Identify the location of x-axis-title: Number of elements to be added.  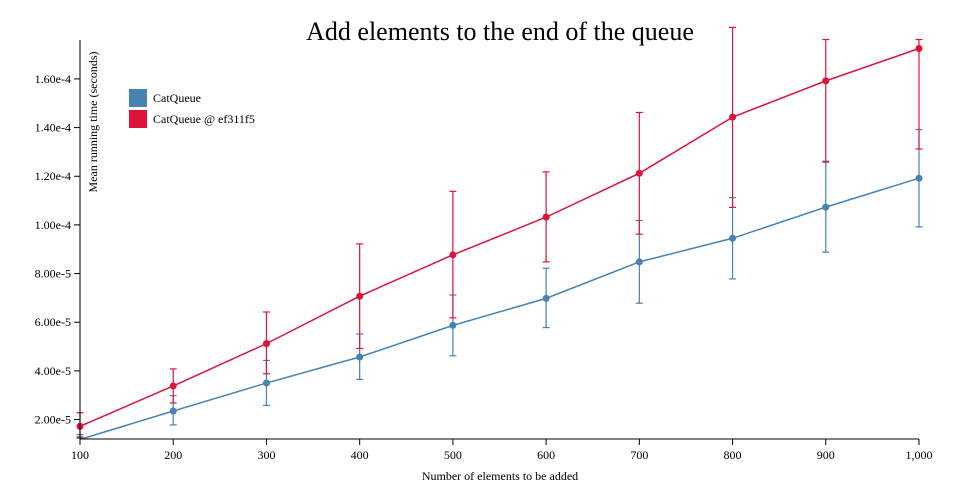
(500, 476).